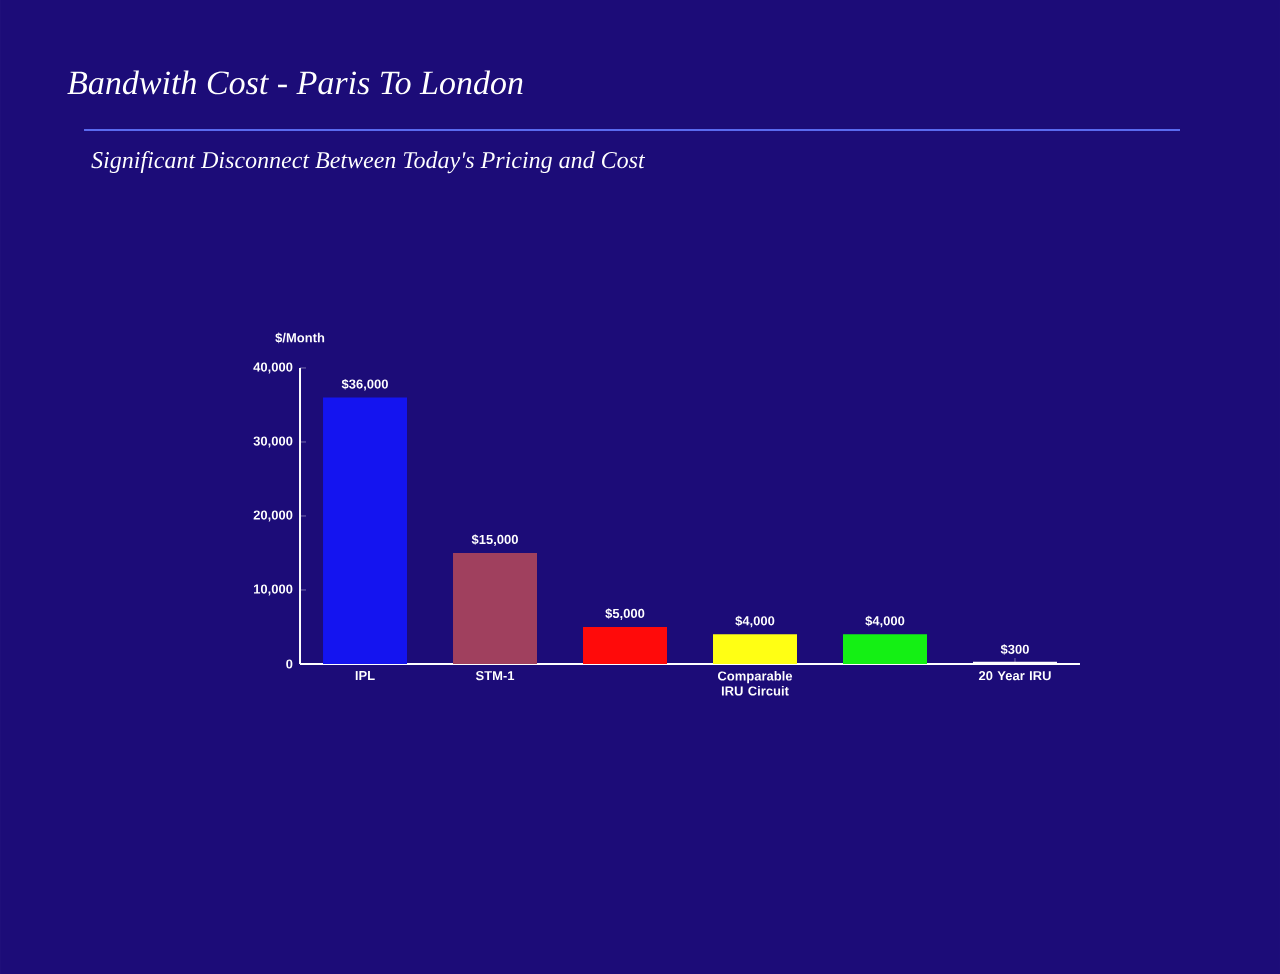 The image size is (1280, 974). I want to click on chart-title: Bandwith Cost - Paris To London, so click(295, 82).